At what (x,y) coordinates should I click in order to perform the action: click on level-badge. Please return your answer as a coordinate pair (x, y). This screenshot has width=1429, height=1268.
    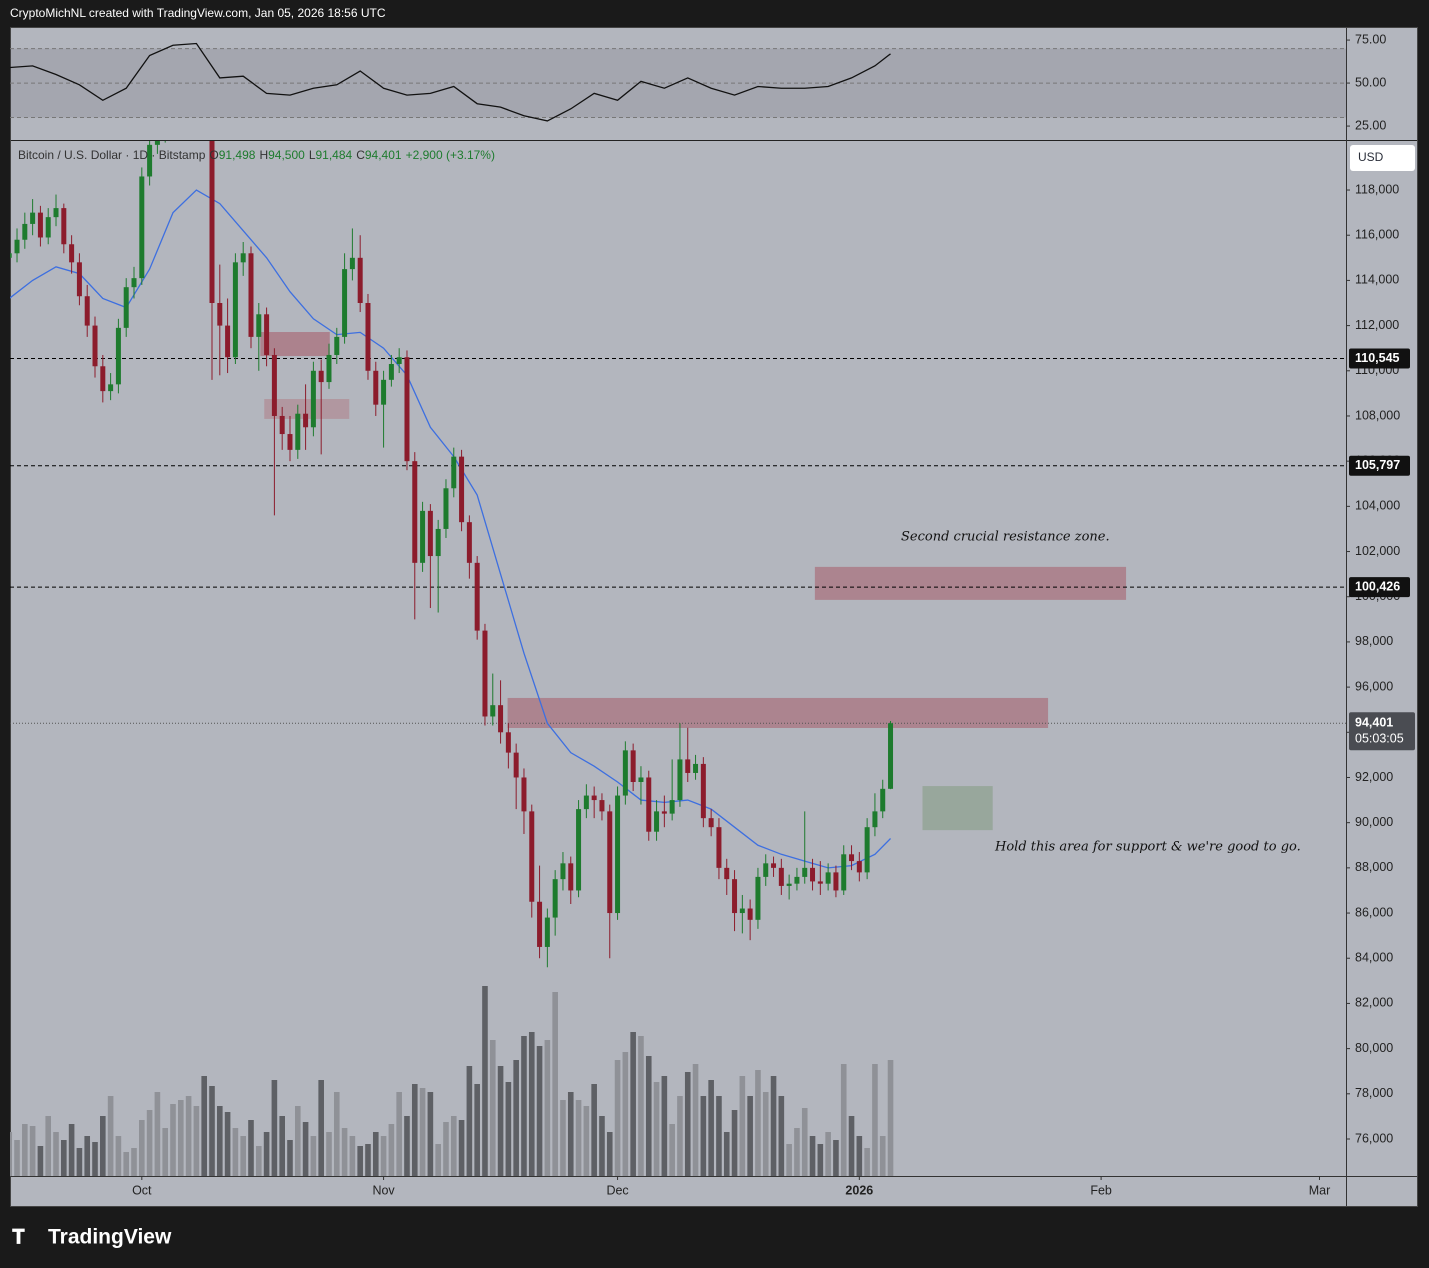
    Looking at the image, I should click on (1379, 465).